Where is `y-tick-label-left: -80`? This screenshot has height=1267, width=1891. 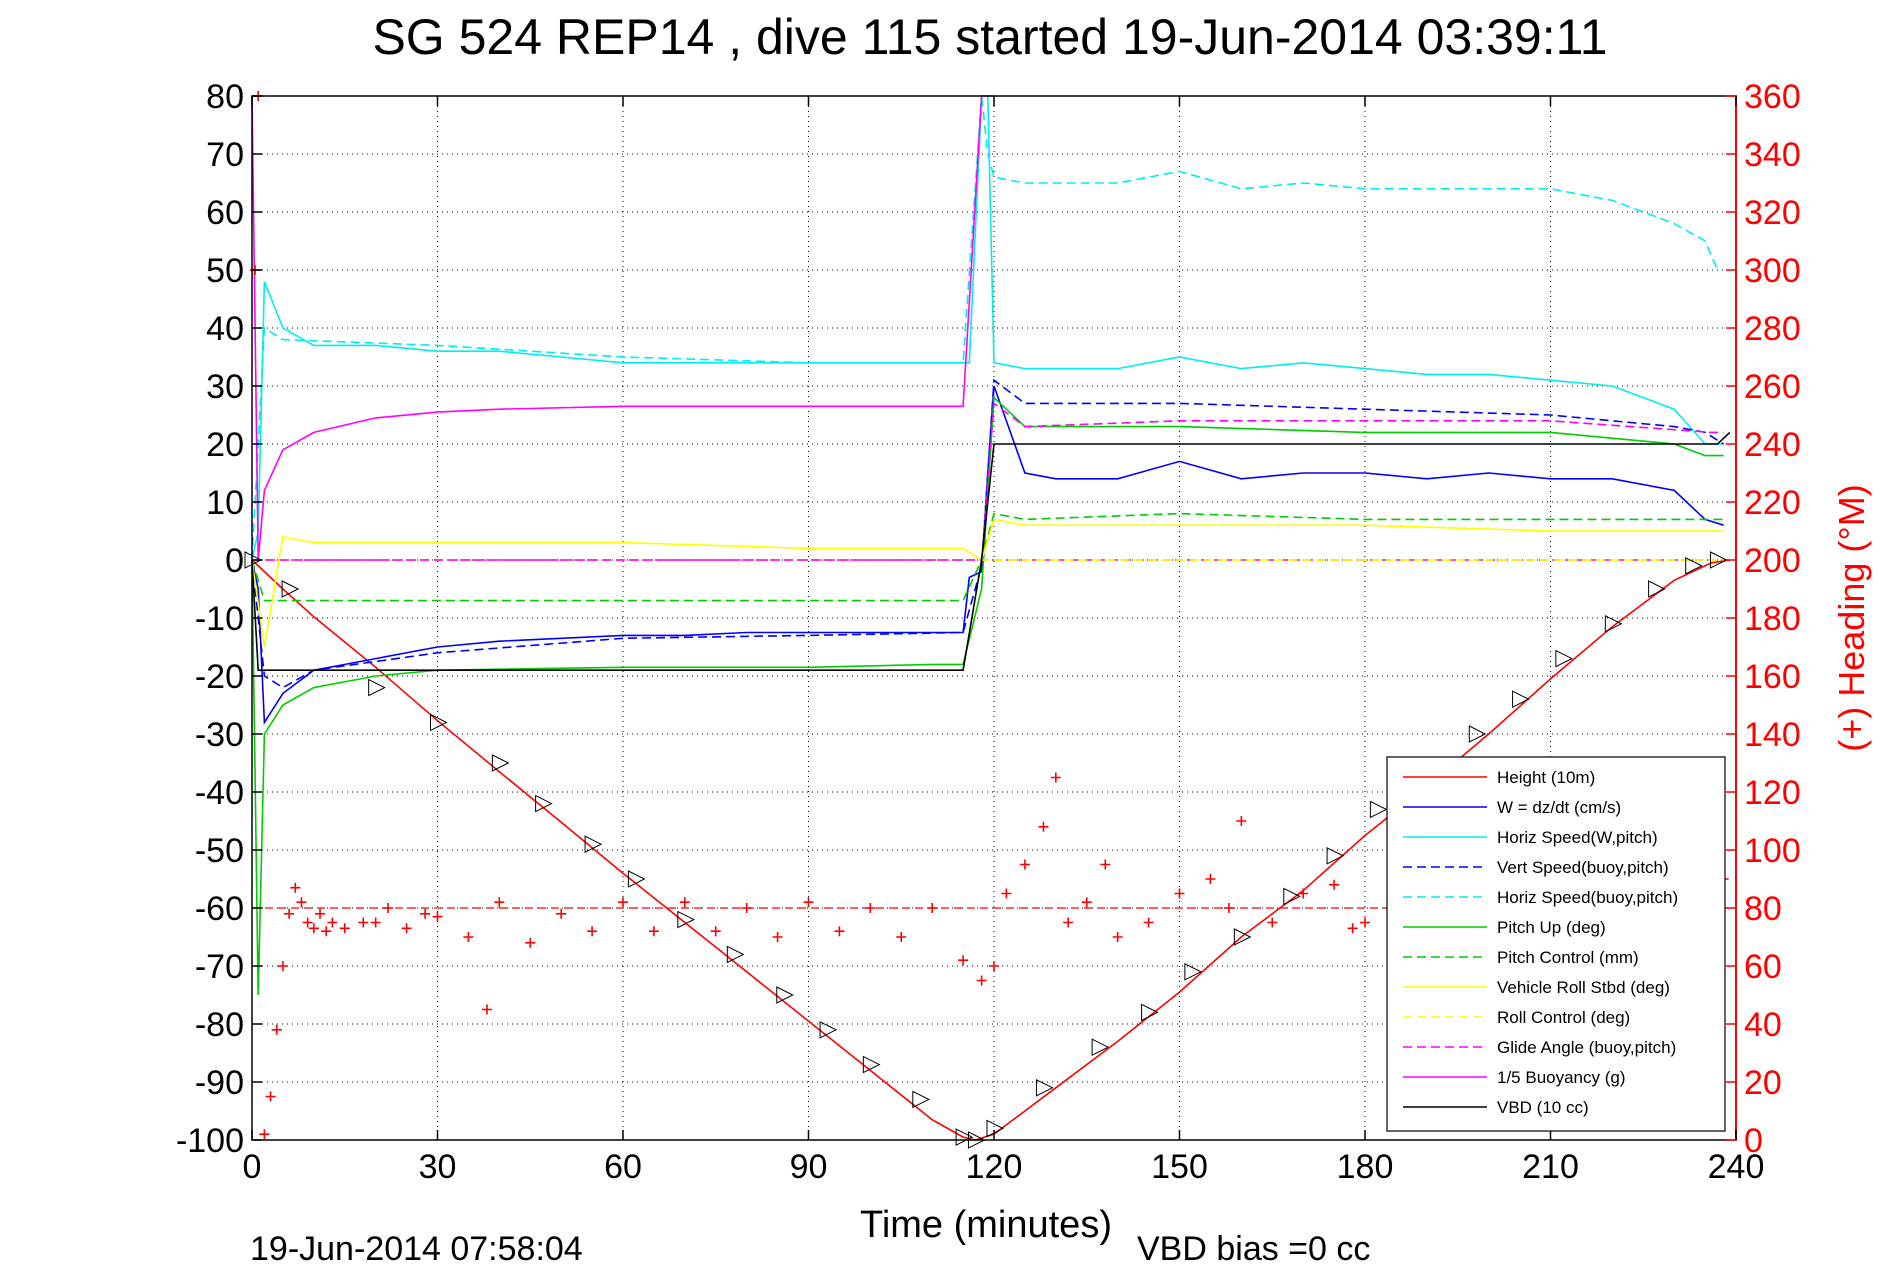
y-tick-label-left: -80 is located at coordinates (219, 1025).